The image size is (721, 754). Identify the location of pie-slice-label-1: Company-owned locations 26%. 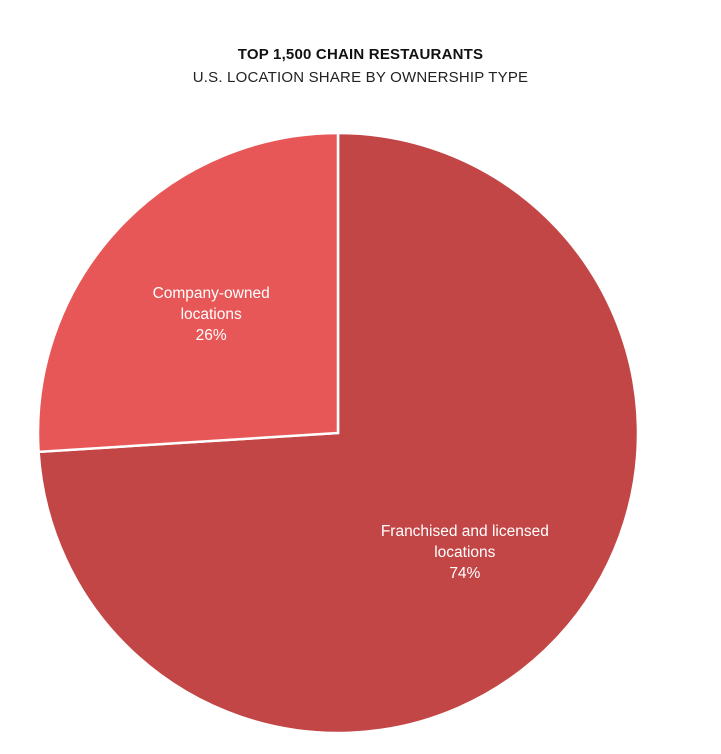
(211, 314).